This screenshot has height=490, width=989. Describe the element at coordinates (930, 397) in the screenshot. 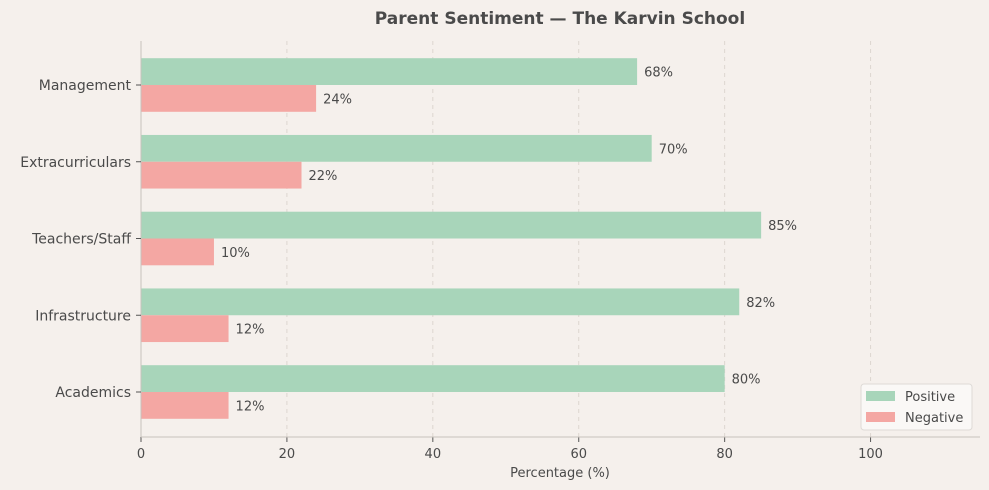

I see `legend-label: Positive` at that location.